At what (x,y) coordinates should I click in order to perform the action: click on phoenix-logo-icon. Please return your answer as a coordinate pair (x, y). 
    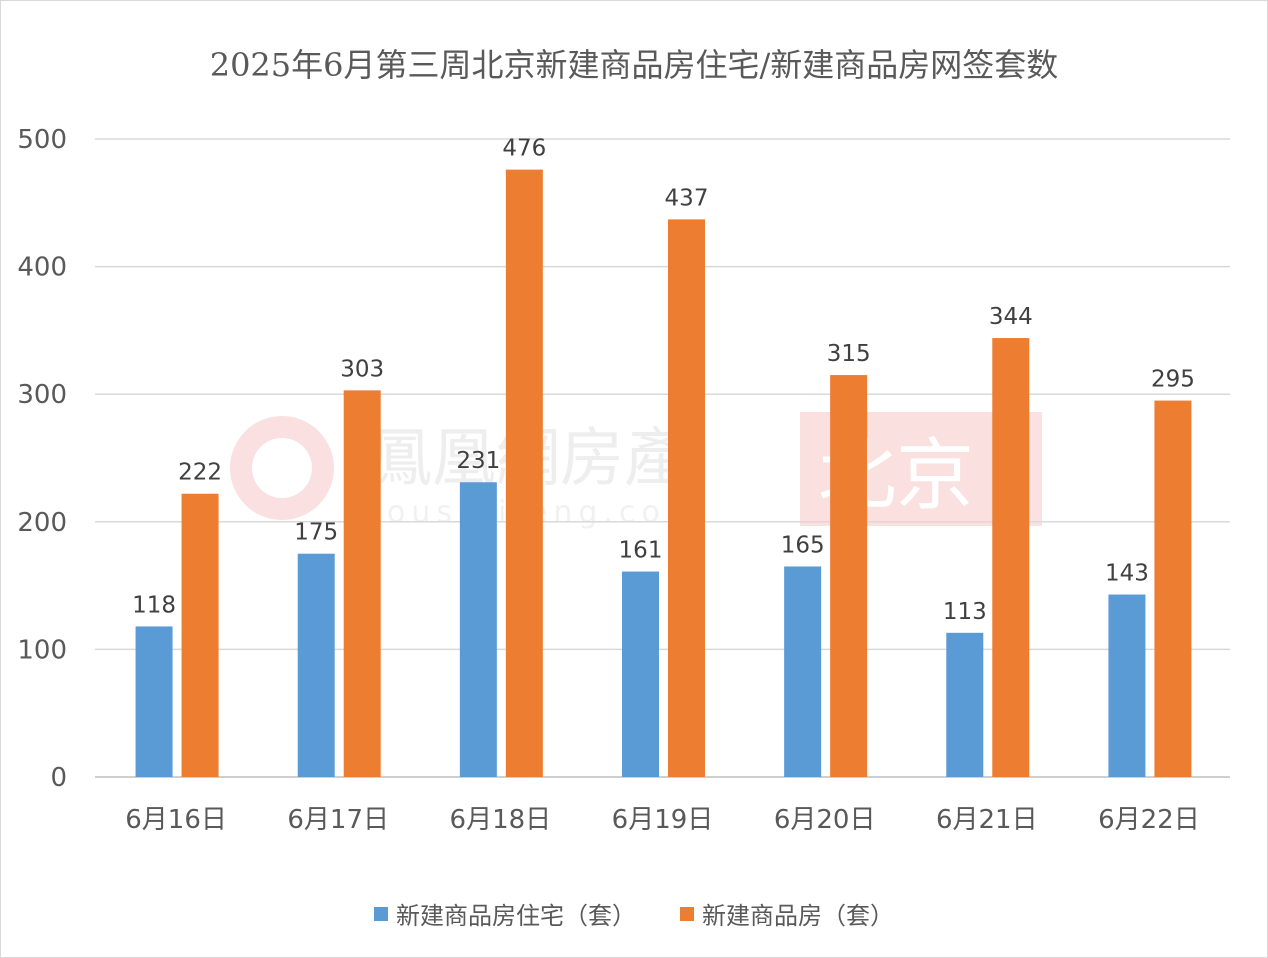
    Looking at the image, I should click on (282, 468).